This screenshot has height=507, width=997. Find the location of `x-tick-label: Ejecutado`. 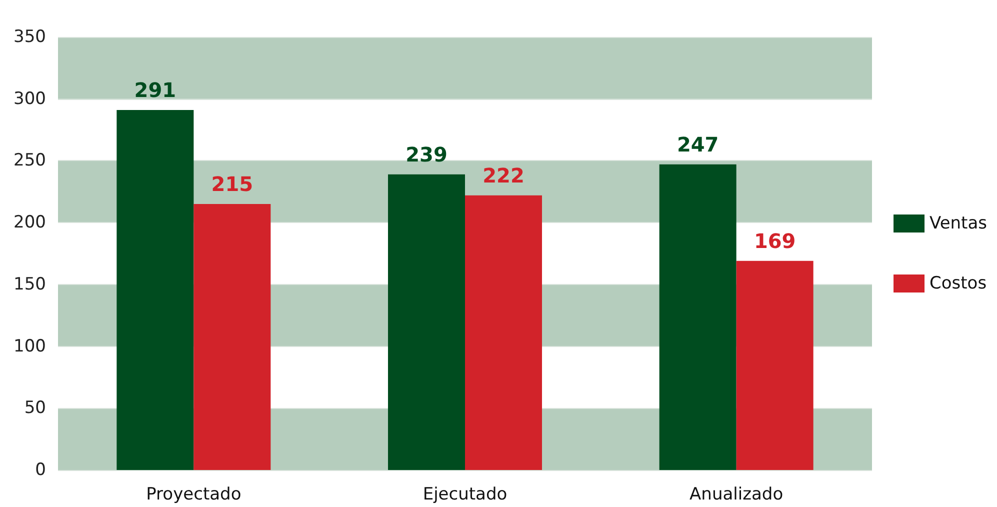

x-tick-label: Ejecutado is located at coordinates (465, 494).